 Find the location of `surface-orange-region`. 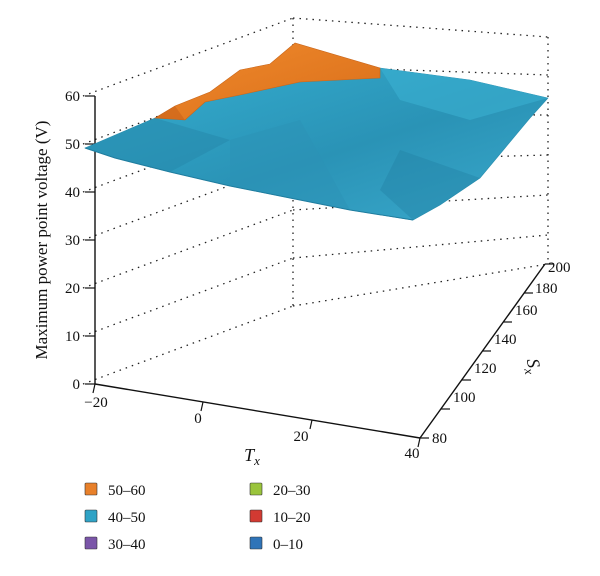

surface-orange-region is located at coordinates (267, 81).